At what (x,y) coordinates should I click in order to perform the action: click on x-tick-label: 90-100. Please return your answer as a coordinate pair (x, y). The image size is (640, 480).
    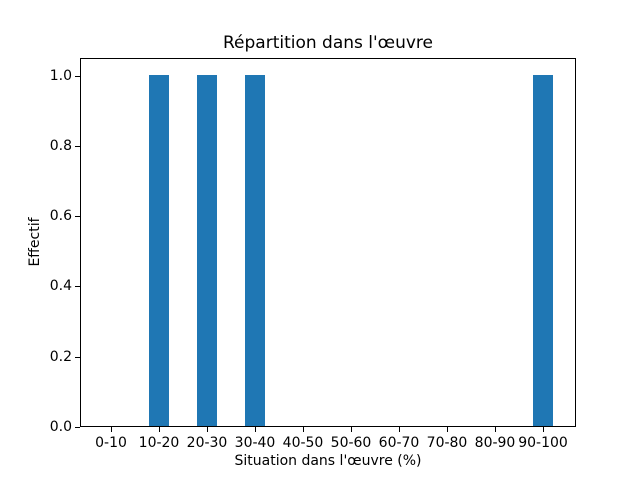
    Looking at the image, I should click on (543, 443).